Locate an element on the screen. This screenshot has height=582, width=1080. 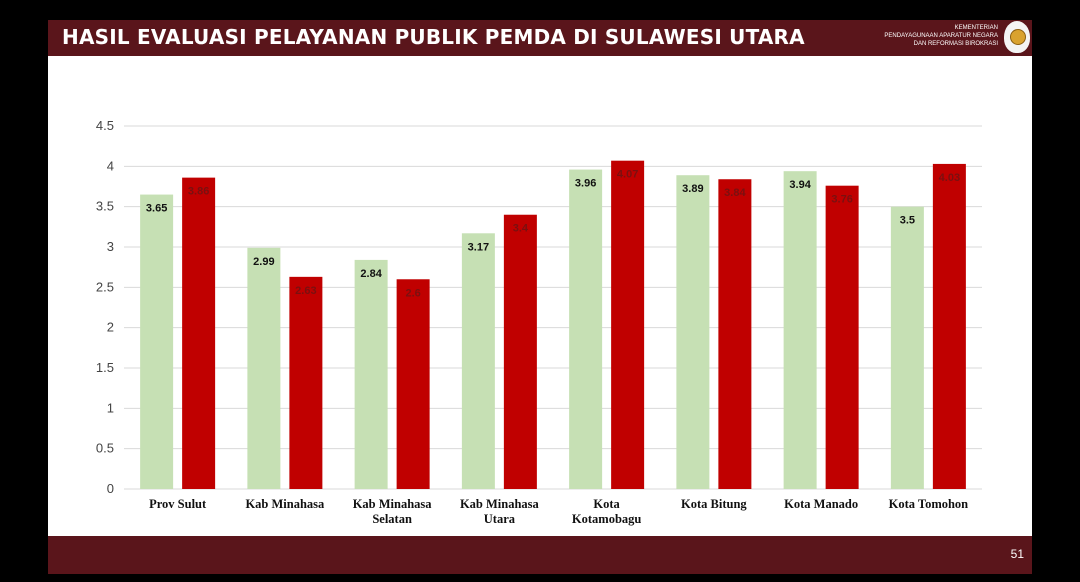
data-label: 3.86 is located at coordinates (198, 192).